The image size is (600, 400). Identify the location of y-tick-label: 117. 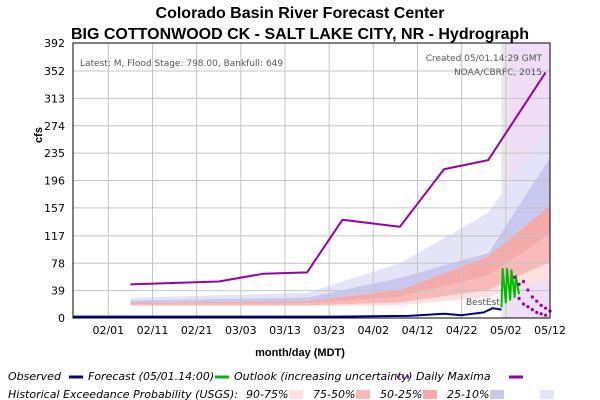
(54, 236).